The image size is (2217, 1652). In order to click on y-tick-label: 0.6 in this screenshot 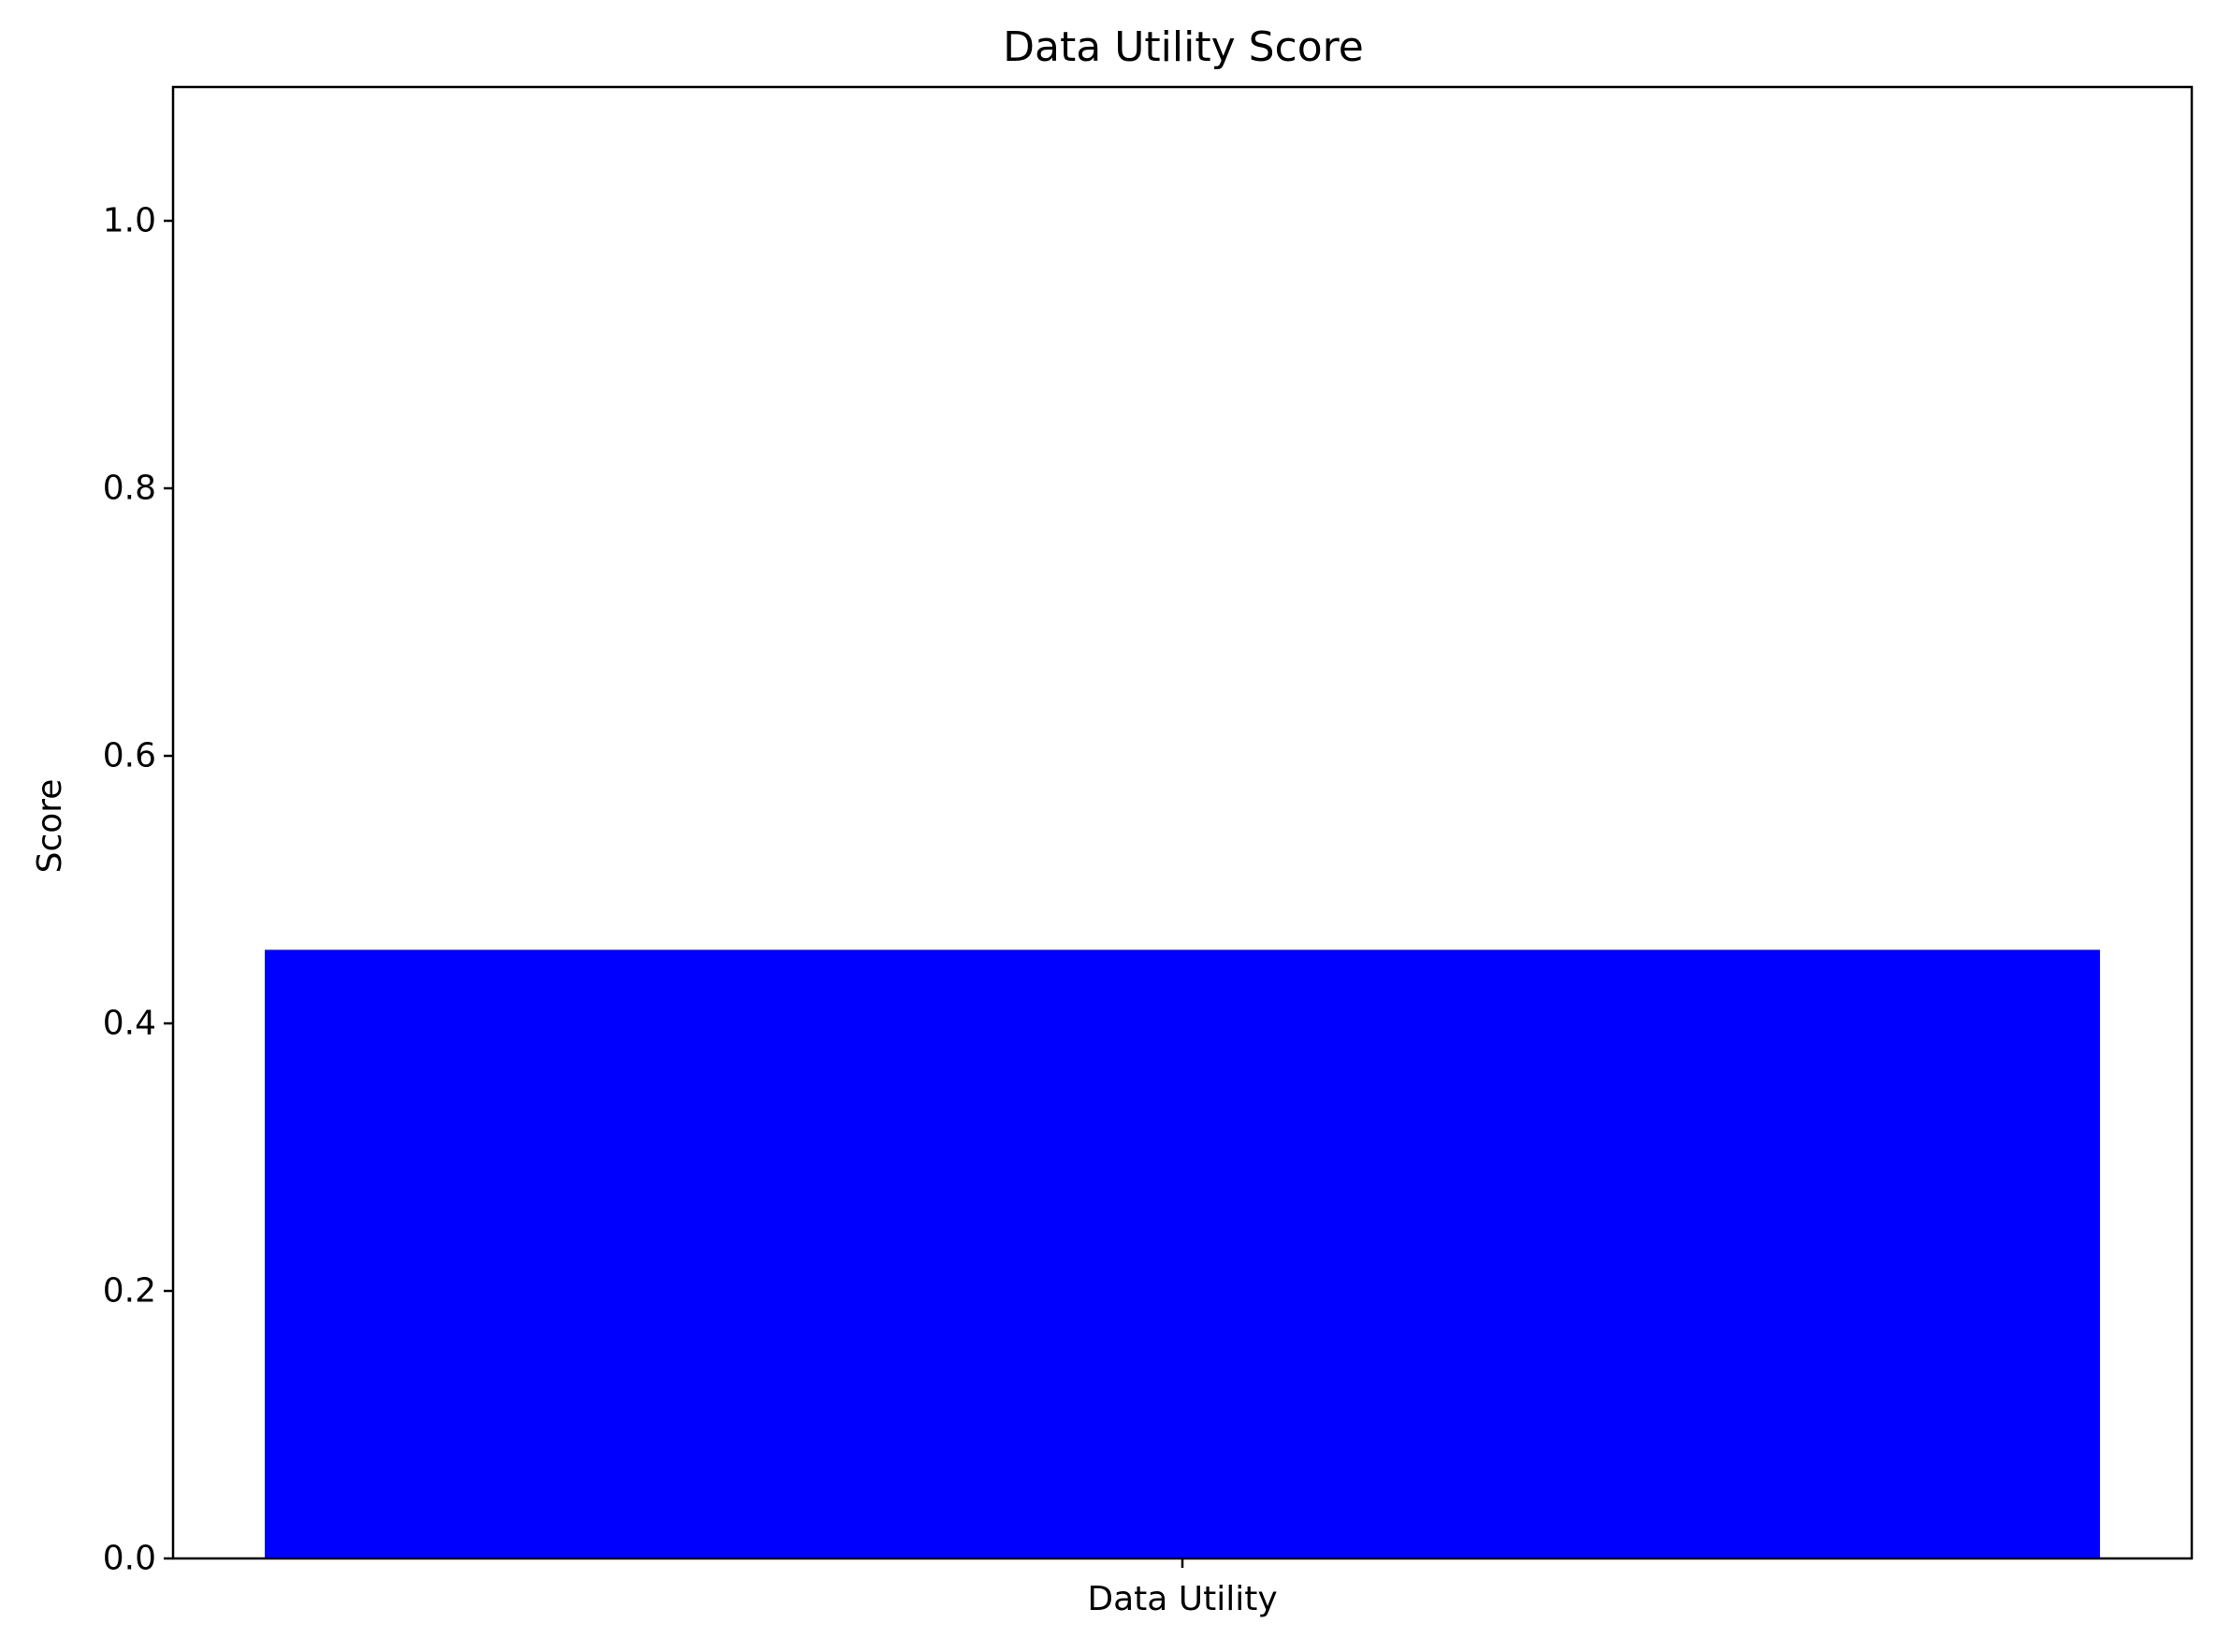, I will do `click(129, 756)`.